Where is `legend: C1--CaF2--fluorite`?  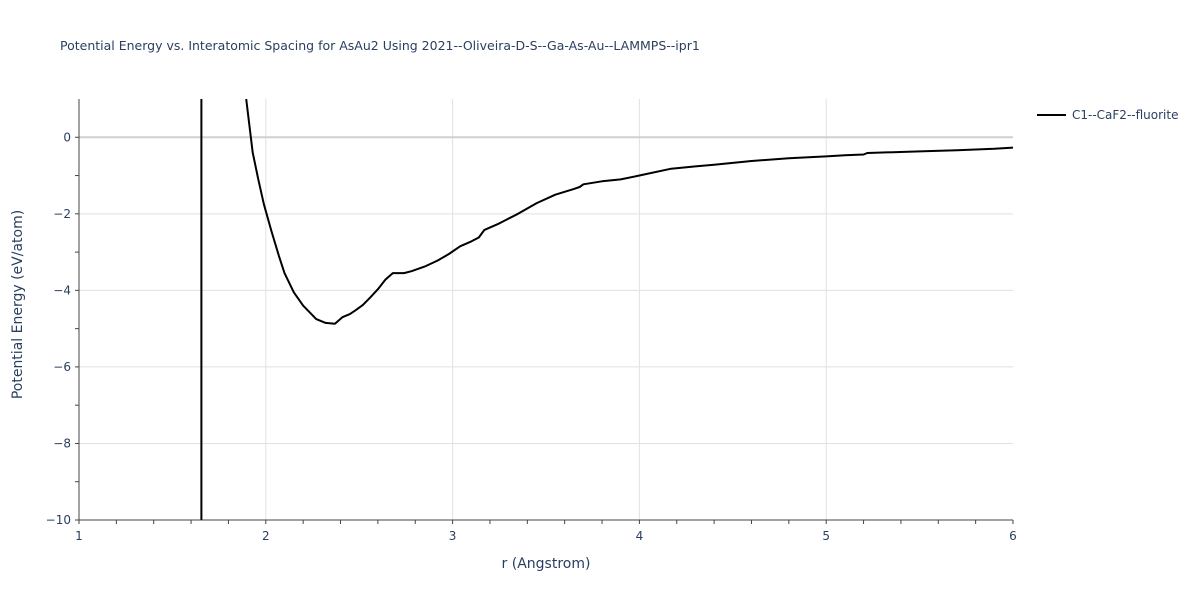 legend: C1--CaF2--fluorite is located at coordinates (1107, 115).